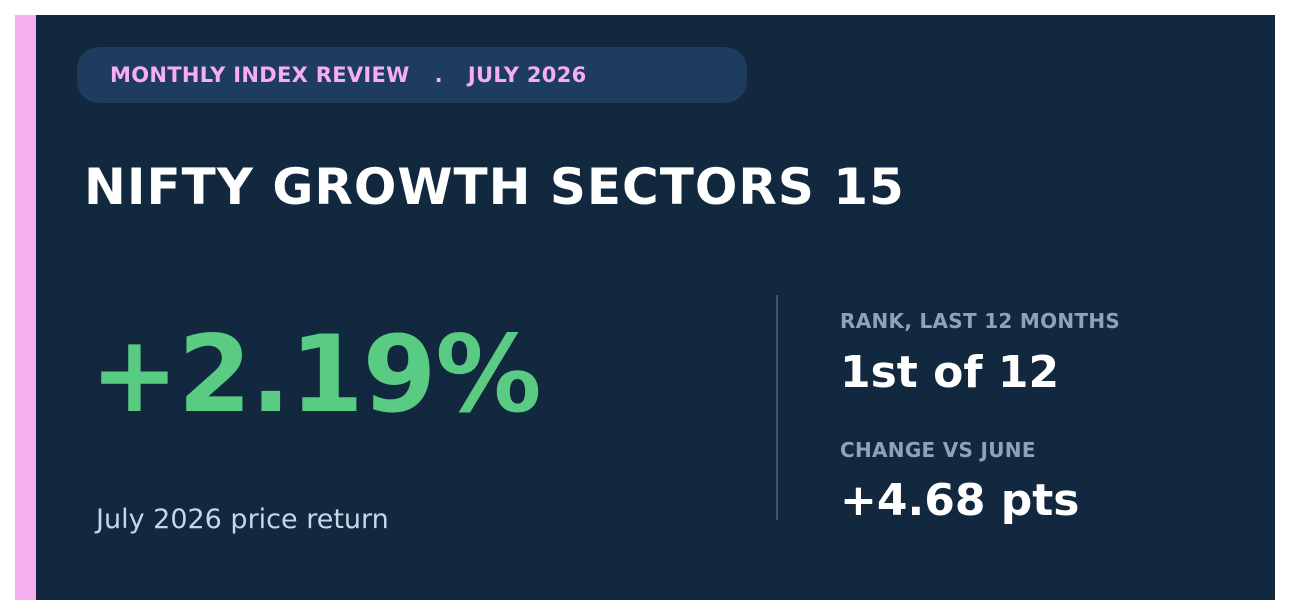 The height and width of the screenshot is (615, 1290). Describe the element at coordinates (980, 321) in the screenshot. I see `rank-label: RANK, LAST 12 MONTHS` at that location.